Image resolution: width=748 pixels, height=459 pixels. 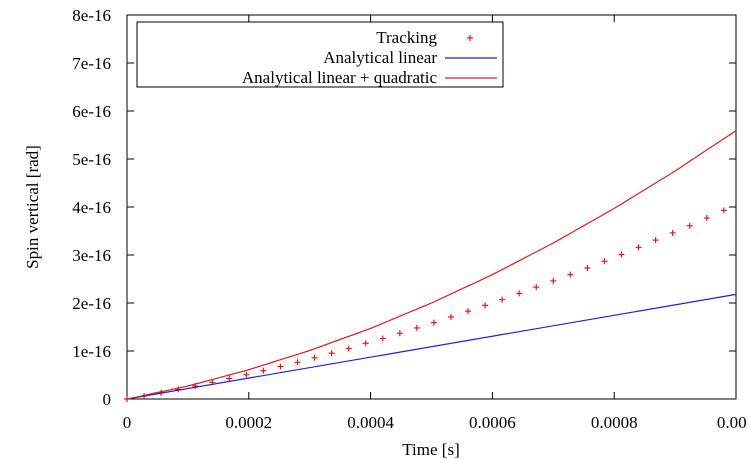 I want to click on x-tick-label: 0.001, so click(x=732, y=422).